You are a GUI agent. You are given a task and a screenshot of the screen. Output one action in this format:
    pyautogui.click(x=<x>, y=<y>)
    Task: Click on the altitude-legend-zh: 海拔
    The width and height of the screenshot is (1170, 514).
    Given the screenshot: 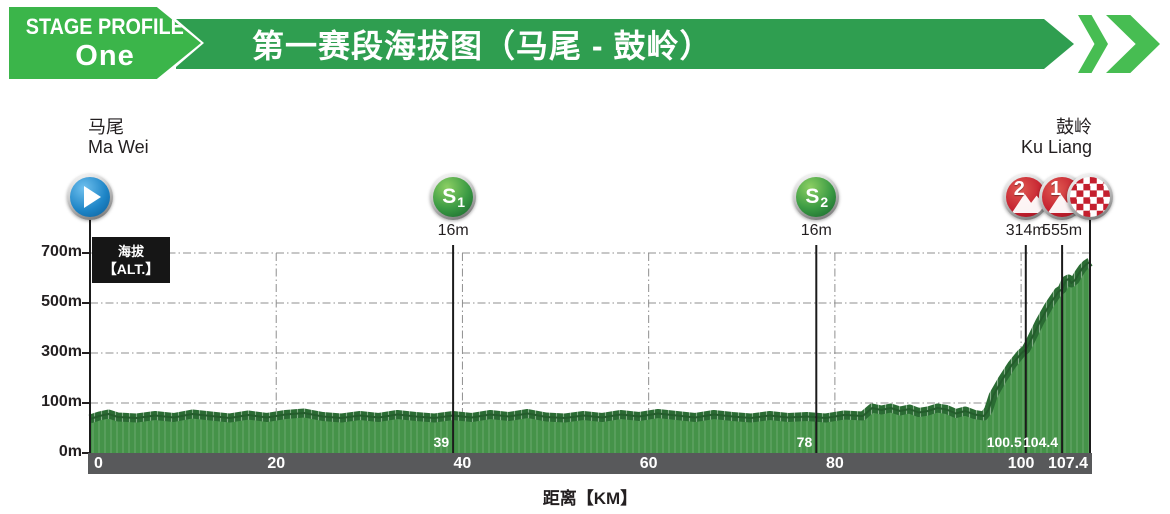 What is the action you would take?
    pyautogui.click(x=130, y=251)
    